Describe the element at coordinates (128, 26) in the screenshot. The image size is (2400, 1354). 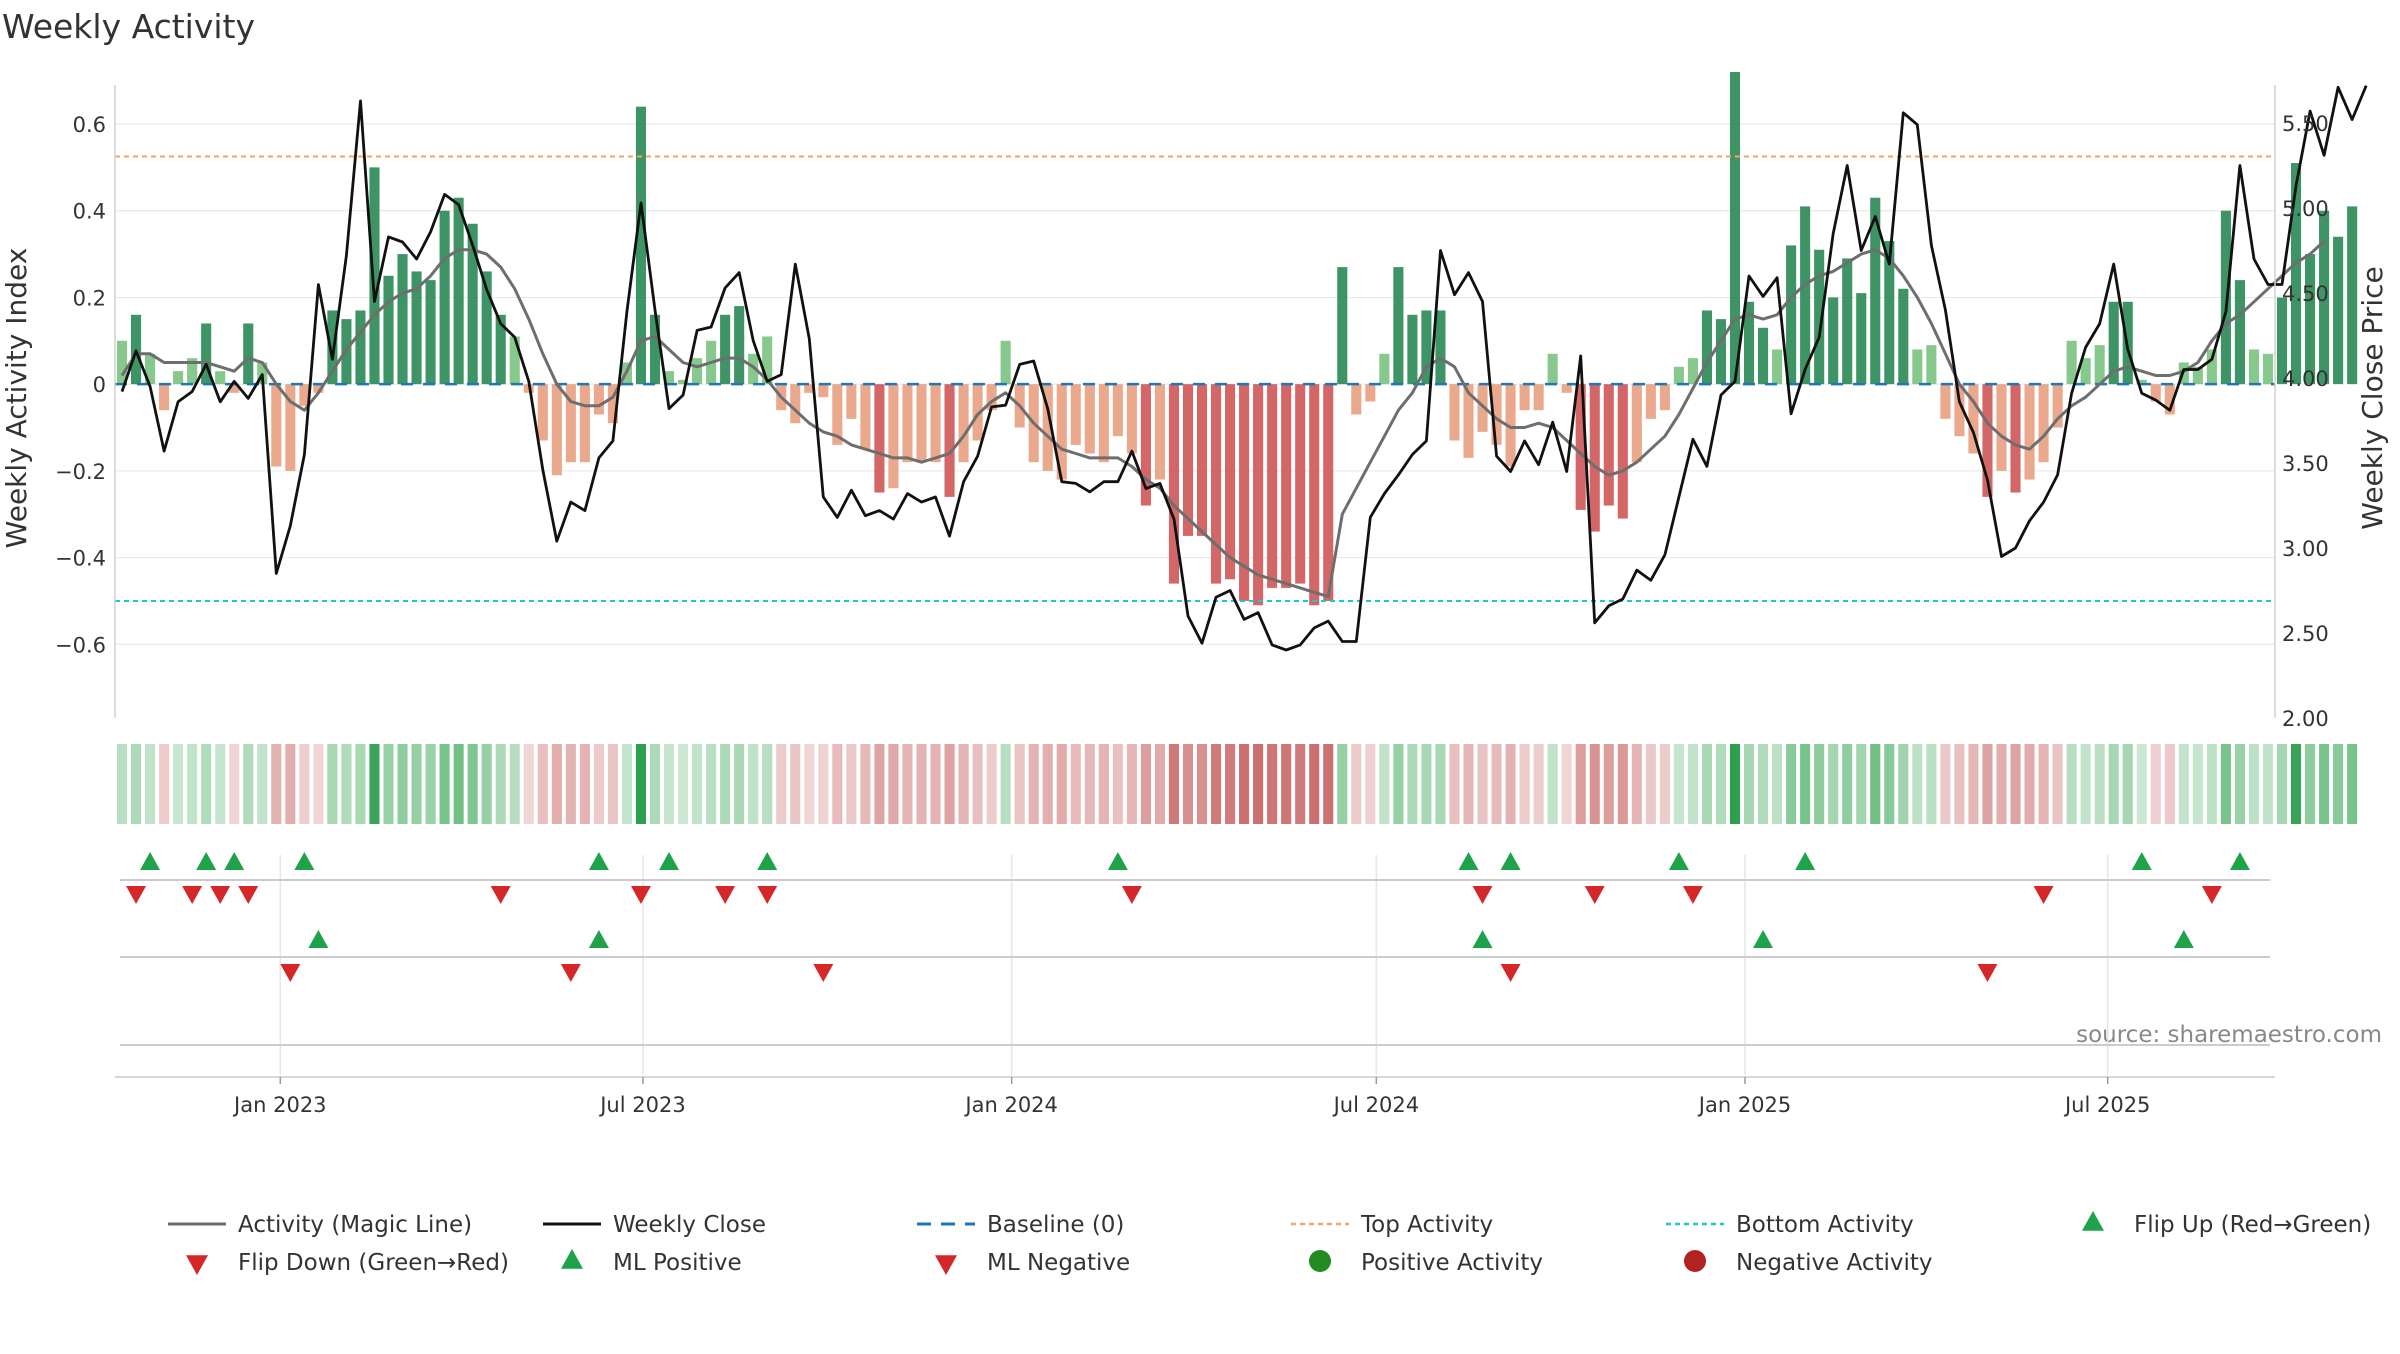
I see `chart-title: Weekly Activity` at that location.